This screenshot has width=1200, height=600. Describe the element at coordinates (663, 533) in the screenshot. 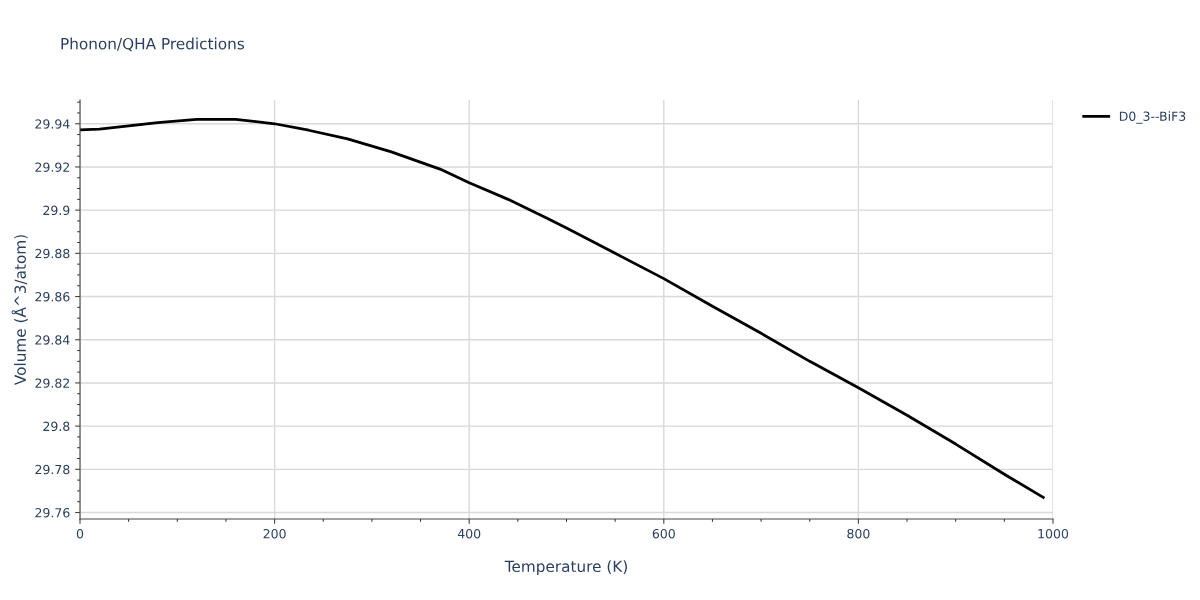

I see `x-tick-label: 600` at that location.